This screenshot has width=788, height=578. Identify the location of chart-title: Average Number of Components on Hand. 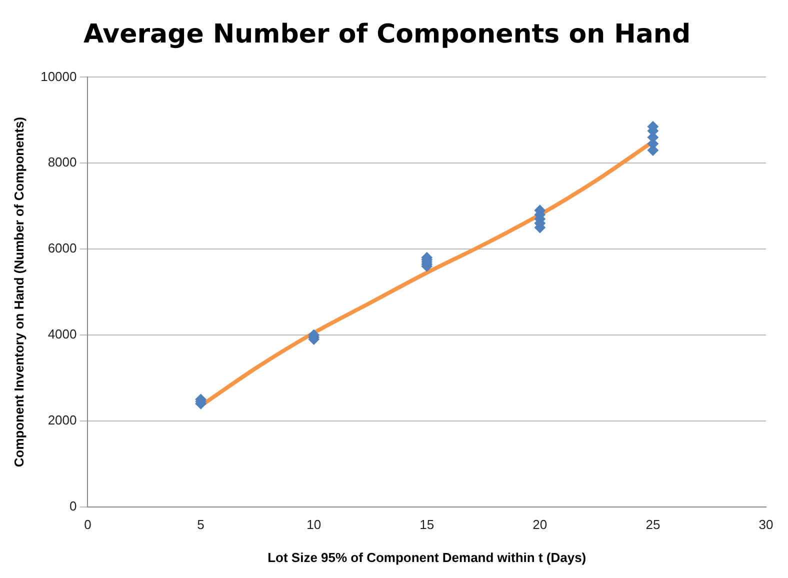
(387, 34).